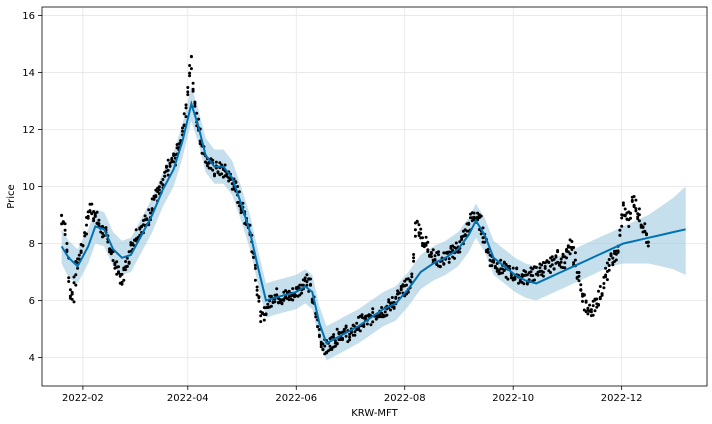 The width and height of the screenshot is (712, 424). I want to click on y-tick-label: 10, so click(28, 187).